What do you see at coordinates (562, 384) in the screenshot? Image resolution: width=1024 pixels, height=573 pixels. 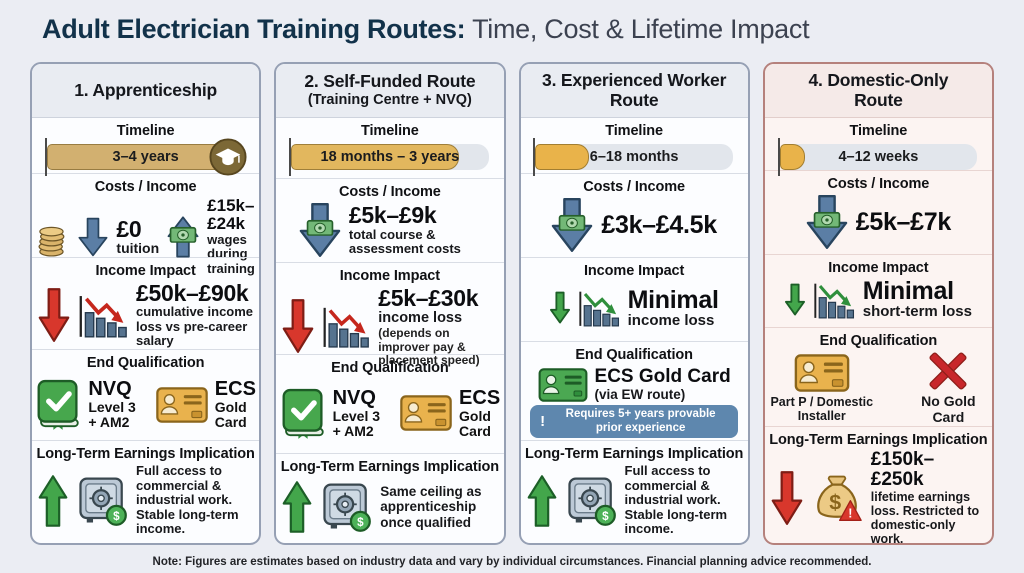 I see `green-id-card-icon` at bounding box center [562, 384].